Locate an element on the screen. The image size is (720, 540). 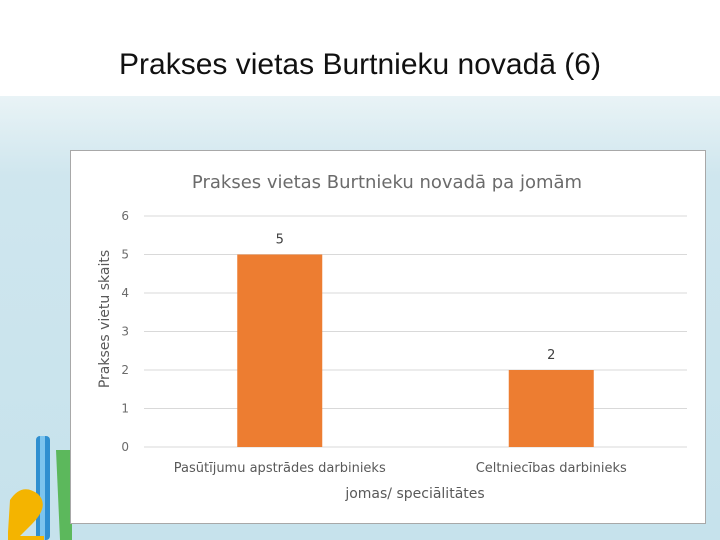
x-axis-title: jomas/ speciālitātes is located at coordinates (414, 494).